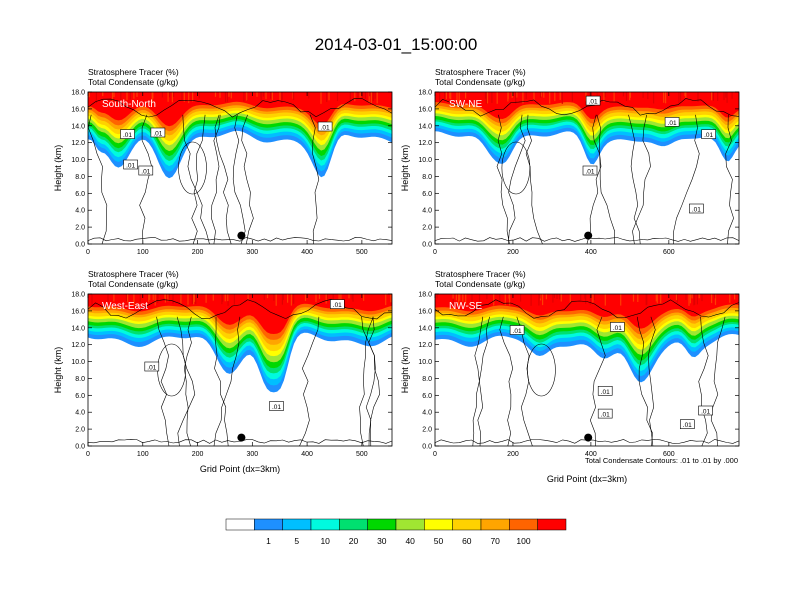 Image resolution: width=792 pixels, height=612 pixels. What do you see at coordinates (439, 541) in the screenshot?
I see `colorbar-label: 50` at bounding box center [439, 541].